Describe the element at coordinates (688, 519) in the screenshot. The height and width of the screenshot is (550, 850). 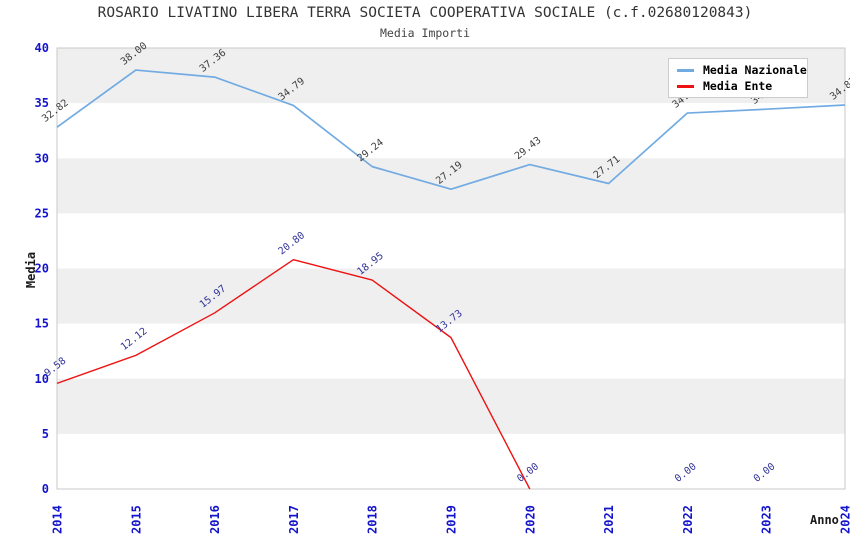
I see `x-tick-label: 2022` at that location.